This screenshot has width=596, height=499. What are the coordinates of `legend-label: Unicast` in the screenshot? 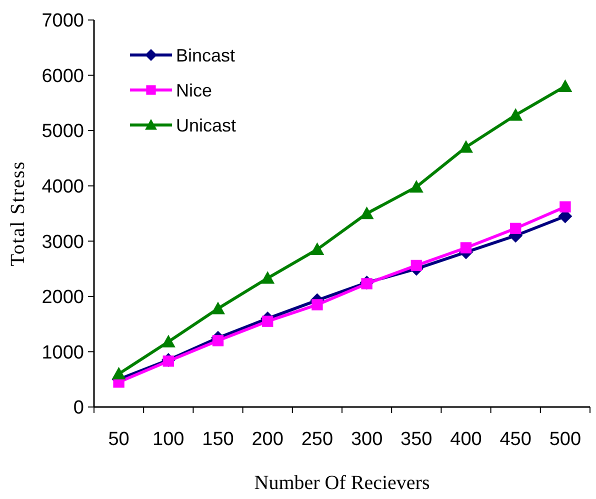 It's located at (206, 125).